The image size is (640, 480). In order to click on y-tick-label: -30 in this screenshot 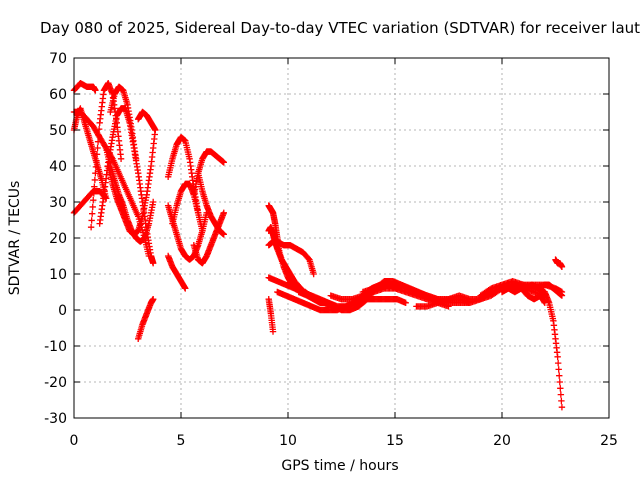, I will do `click(55, 419)`.